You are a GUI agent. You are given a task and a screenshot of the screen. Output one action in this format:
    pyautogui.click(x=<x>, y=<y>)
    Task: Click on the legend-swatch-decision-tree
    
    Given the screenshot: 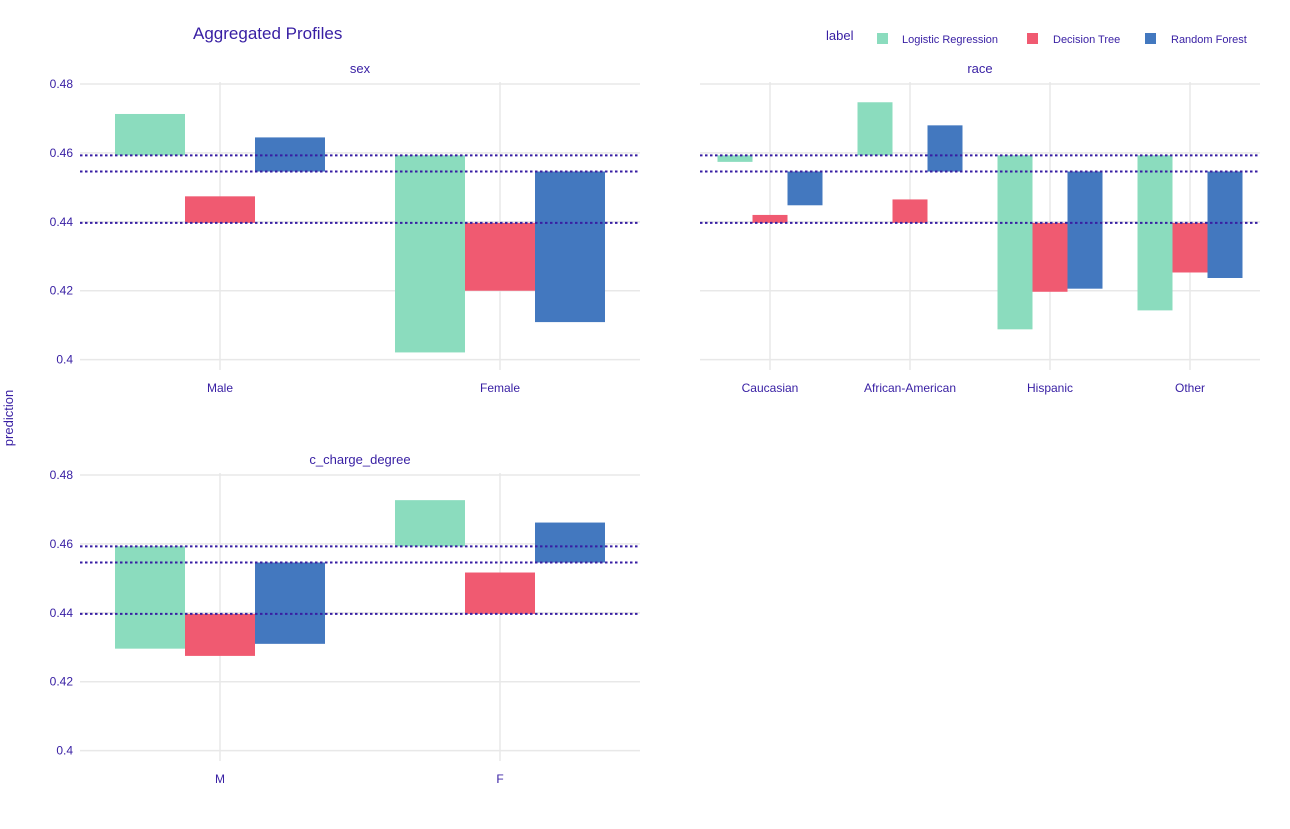 What is the action you would take?
    pyautogui.click(x=1032, y=38)
    